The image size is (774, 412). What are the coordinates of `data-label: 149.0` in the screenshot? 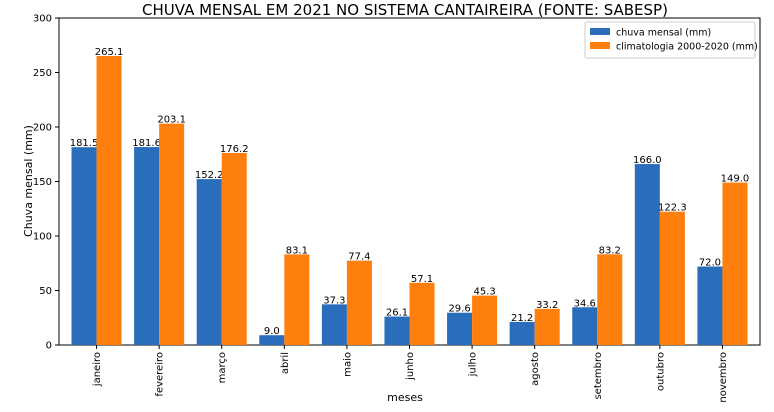 It's located at (735, 179).